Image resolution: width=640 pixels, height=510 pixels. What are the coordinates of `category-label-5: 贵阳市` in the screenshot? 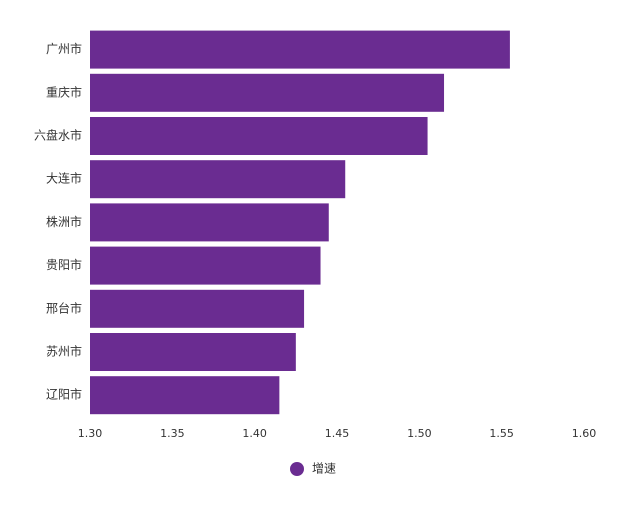 It's located at (64, 264).